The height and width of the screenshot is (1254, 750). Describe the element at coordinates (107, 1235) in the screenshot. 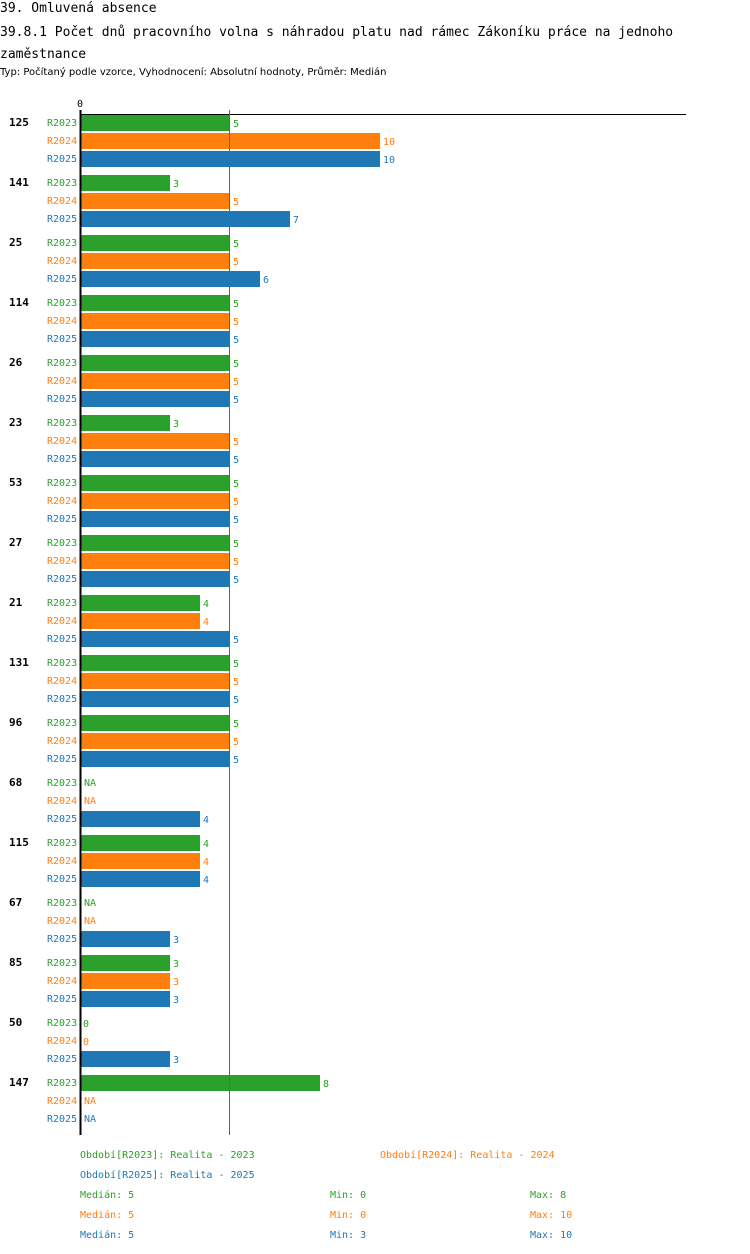

I see `legend-median-r2025: Medián: 5` at that location.